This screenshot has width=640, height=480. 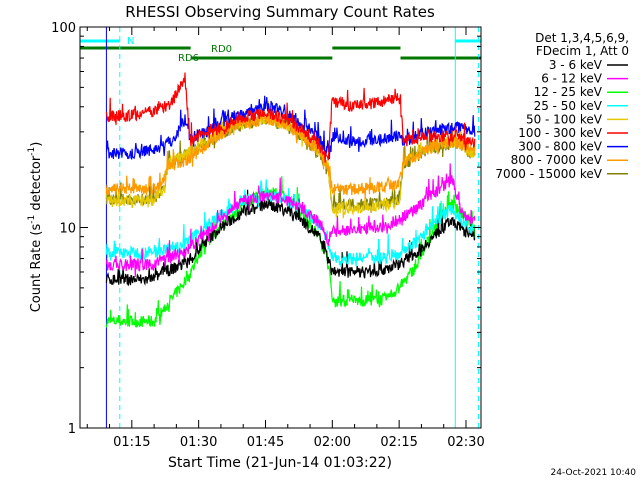 What do you see at coordinates (63, 28) in the screenshot?
I see `y-tick-label-2: 100` at bounding box center [63, 28].